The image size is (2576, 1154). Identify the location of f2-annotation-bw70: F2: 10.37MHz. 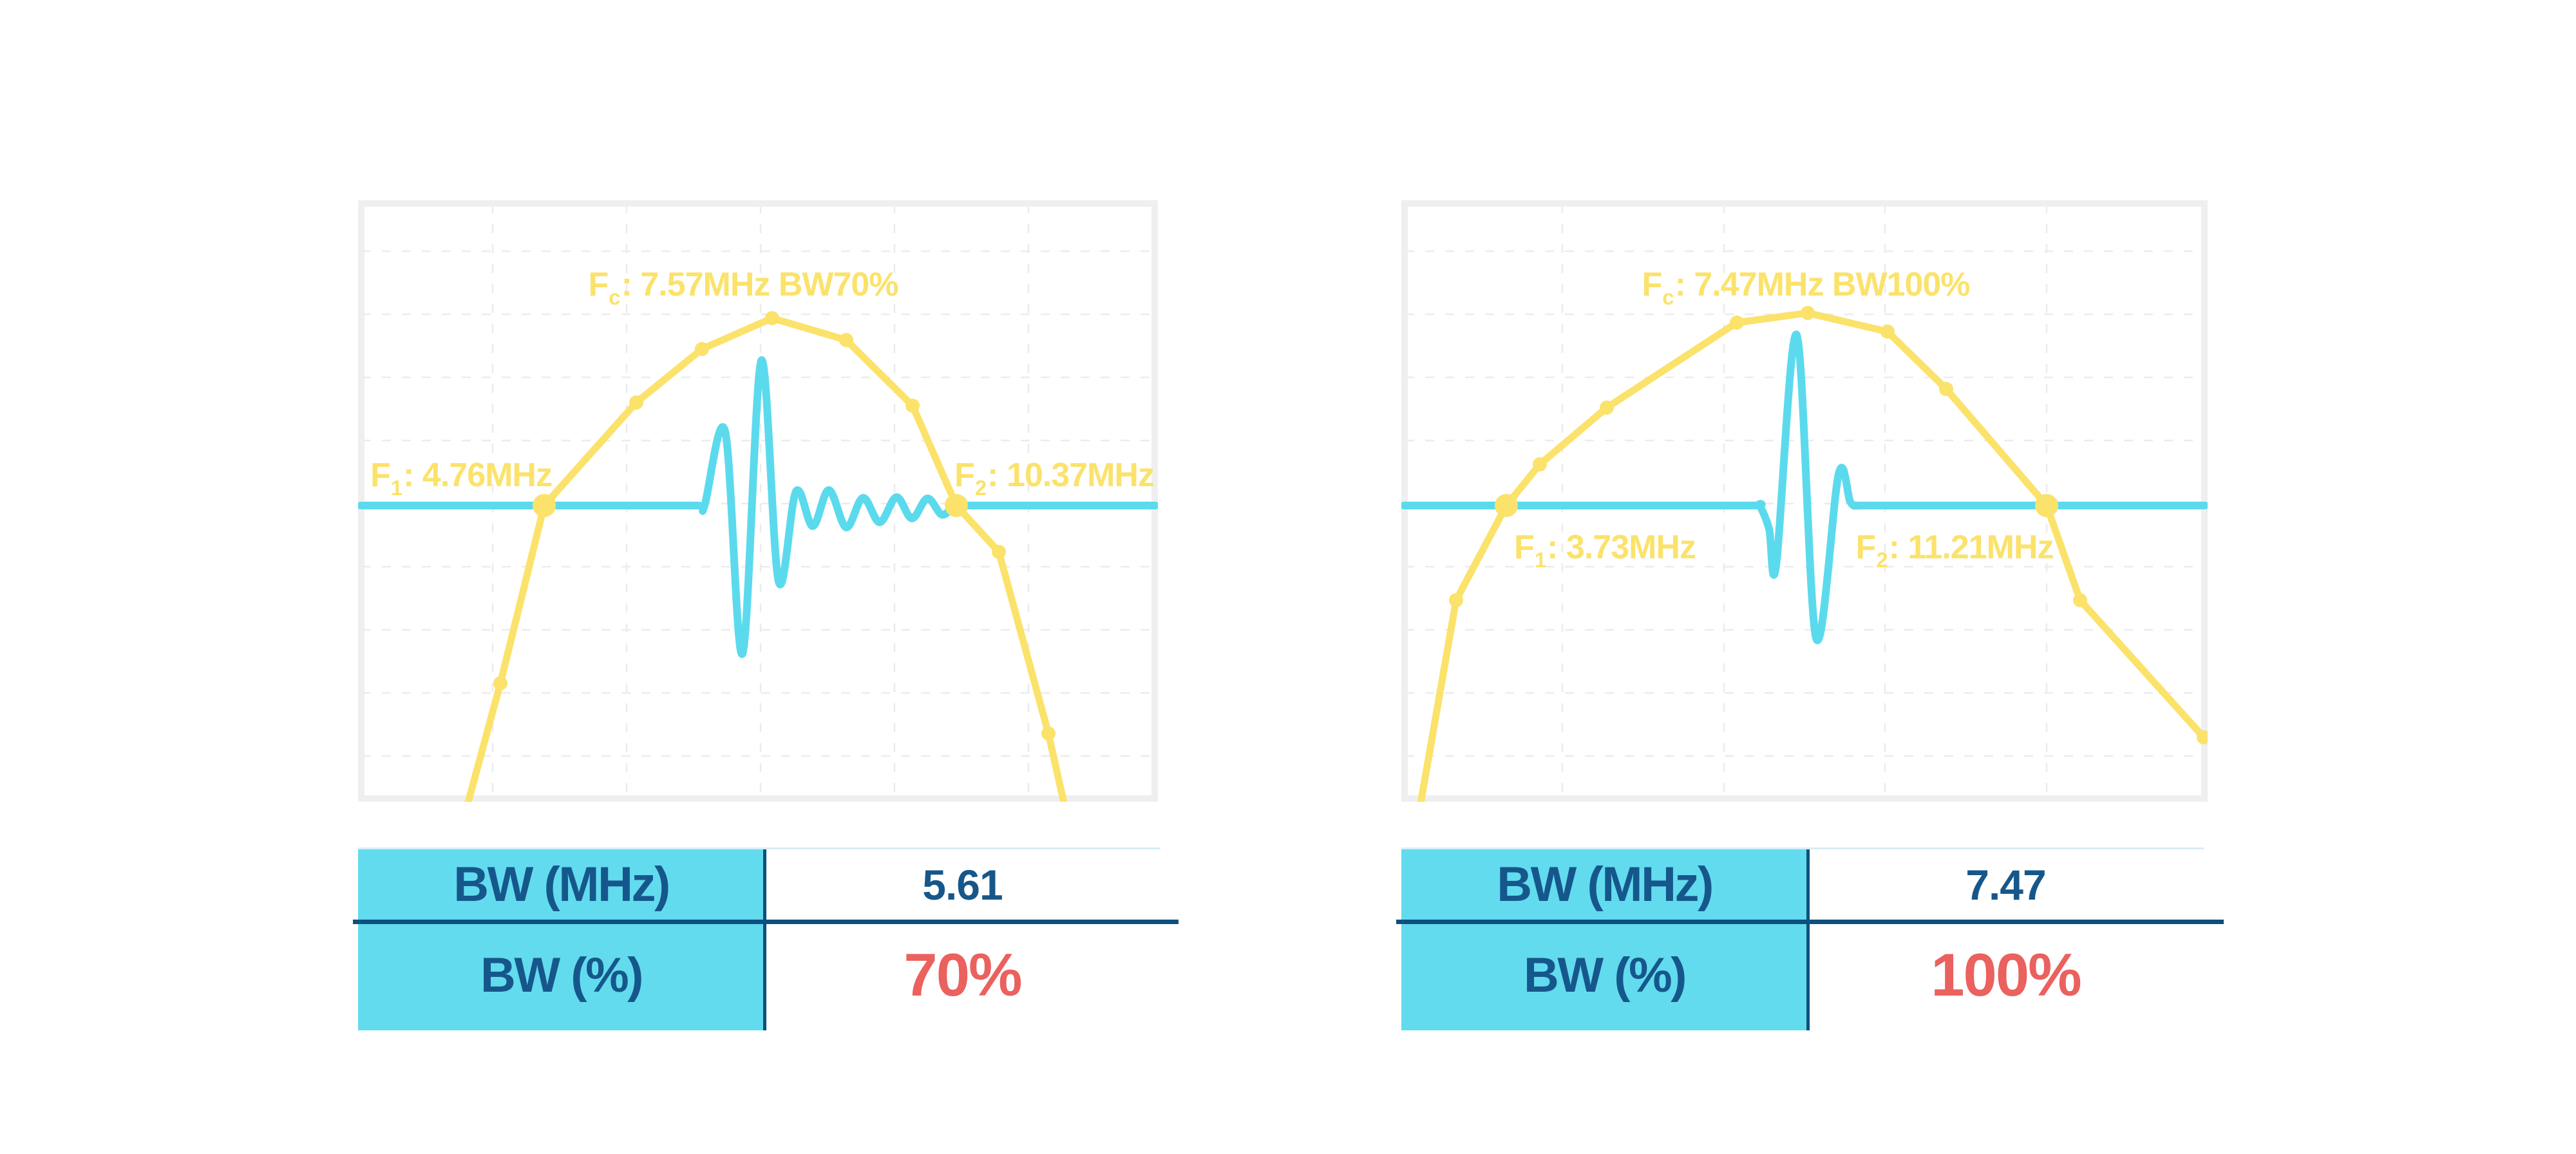
(1054, 478).